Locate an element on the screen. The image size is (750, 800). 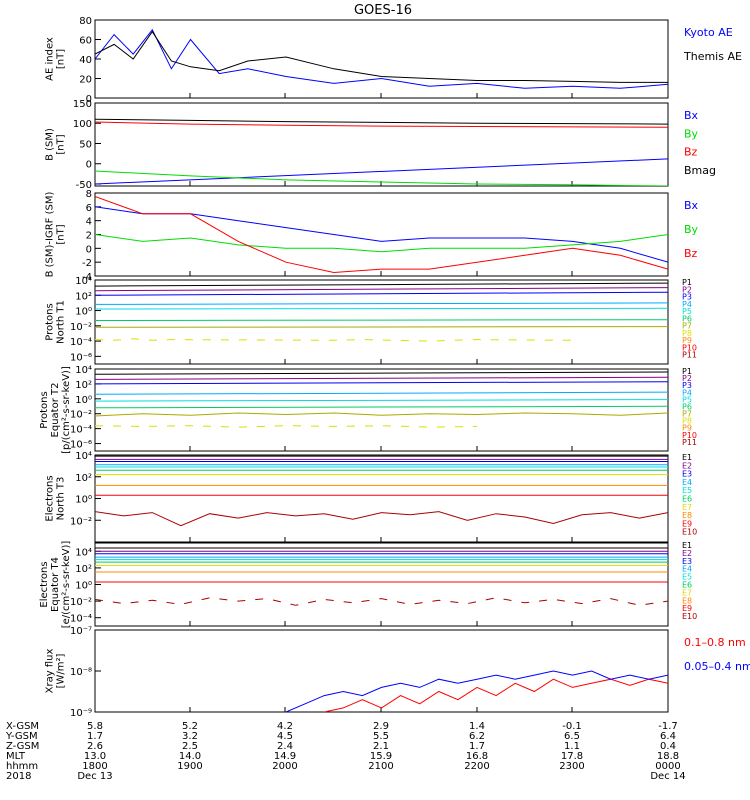
y-tick-label: 10⁴ is located at coordinates (83, 370).